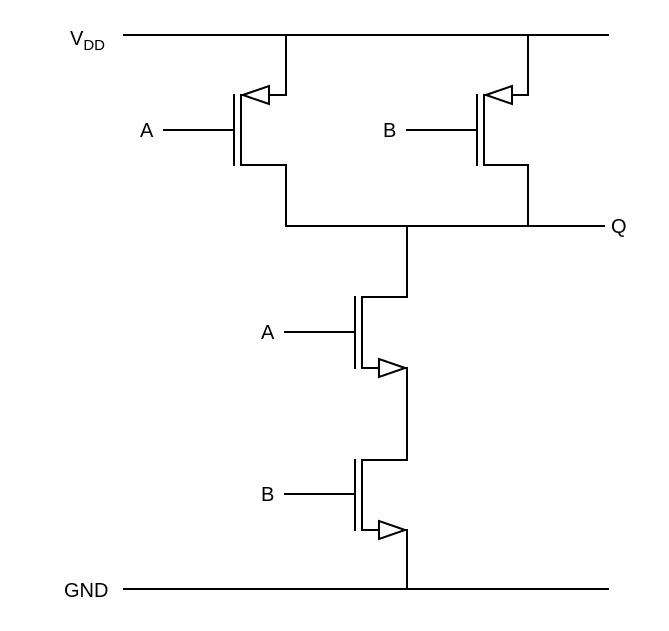 Image resolution: width=669 pixels, height=631 pixels. Describe the element at coordinates (497, 95) in the screenshot. I see `pmos-b-arrow-icon` at that location.